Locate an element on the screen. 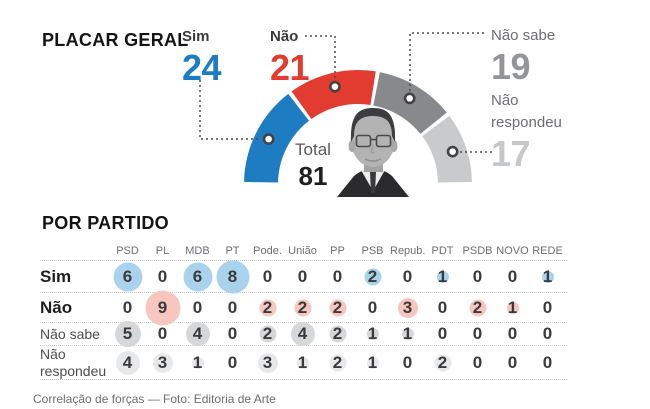 This screenshot has height=409, width=650. cell-nao-sabe-pt: 0 is located at coordinates (232, 334).